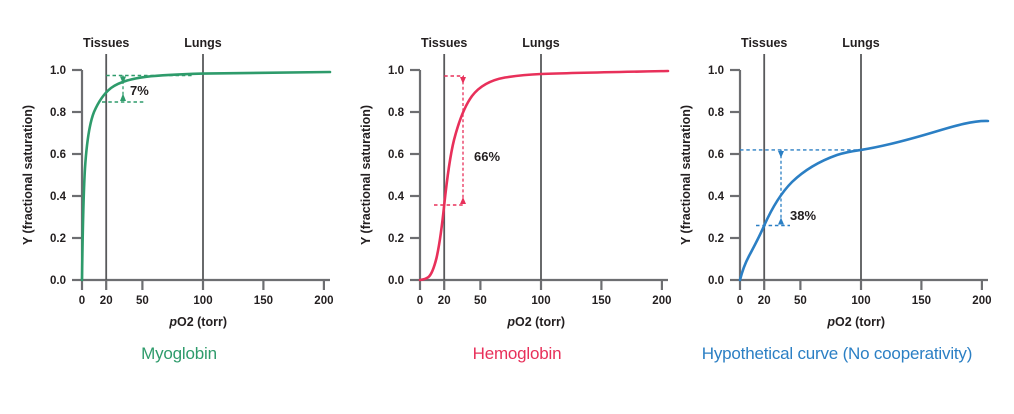 The width and height of the screenshot is (1014, 414). Describe the element at coordinates (206, 176) in the screenshot. I see `myoglobin-curve` at that location.